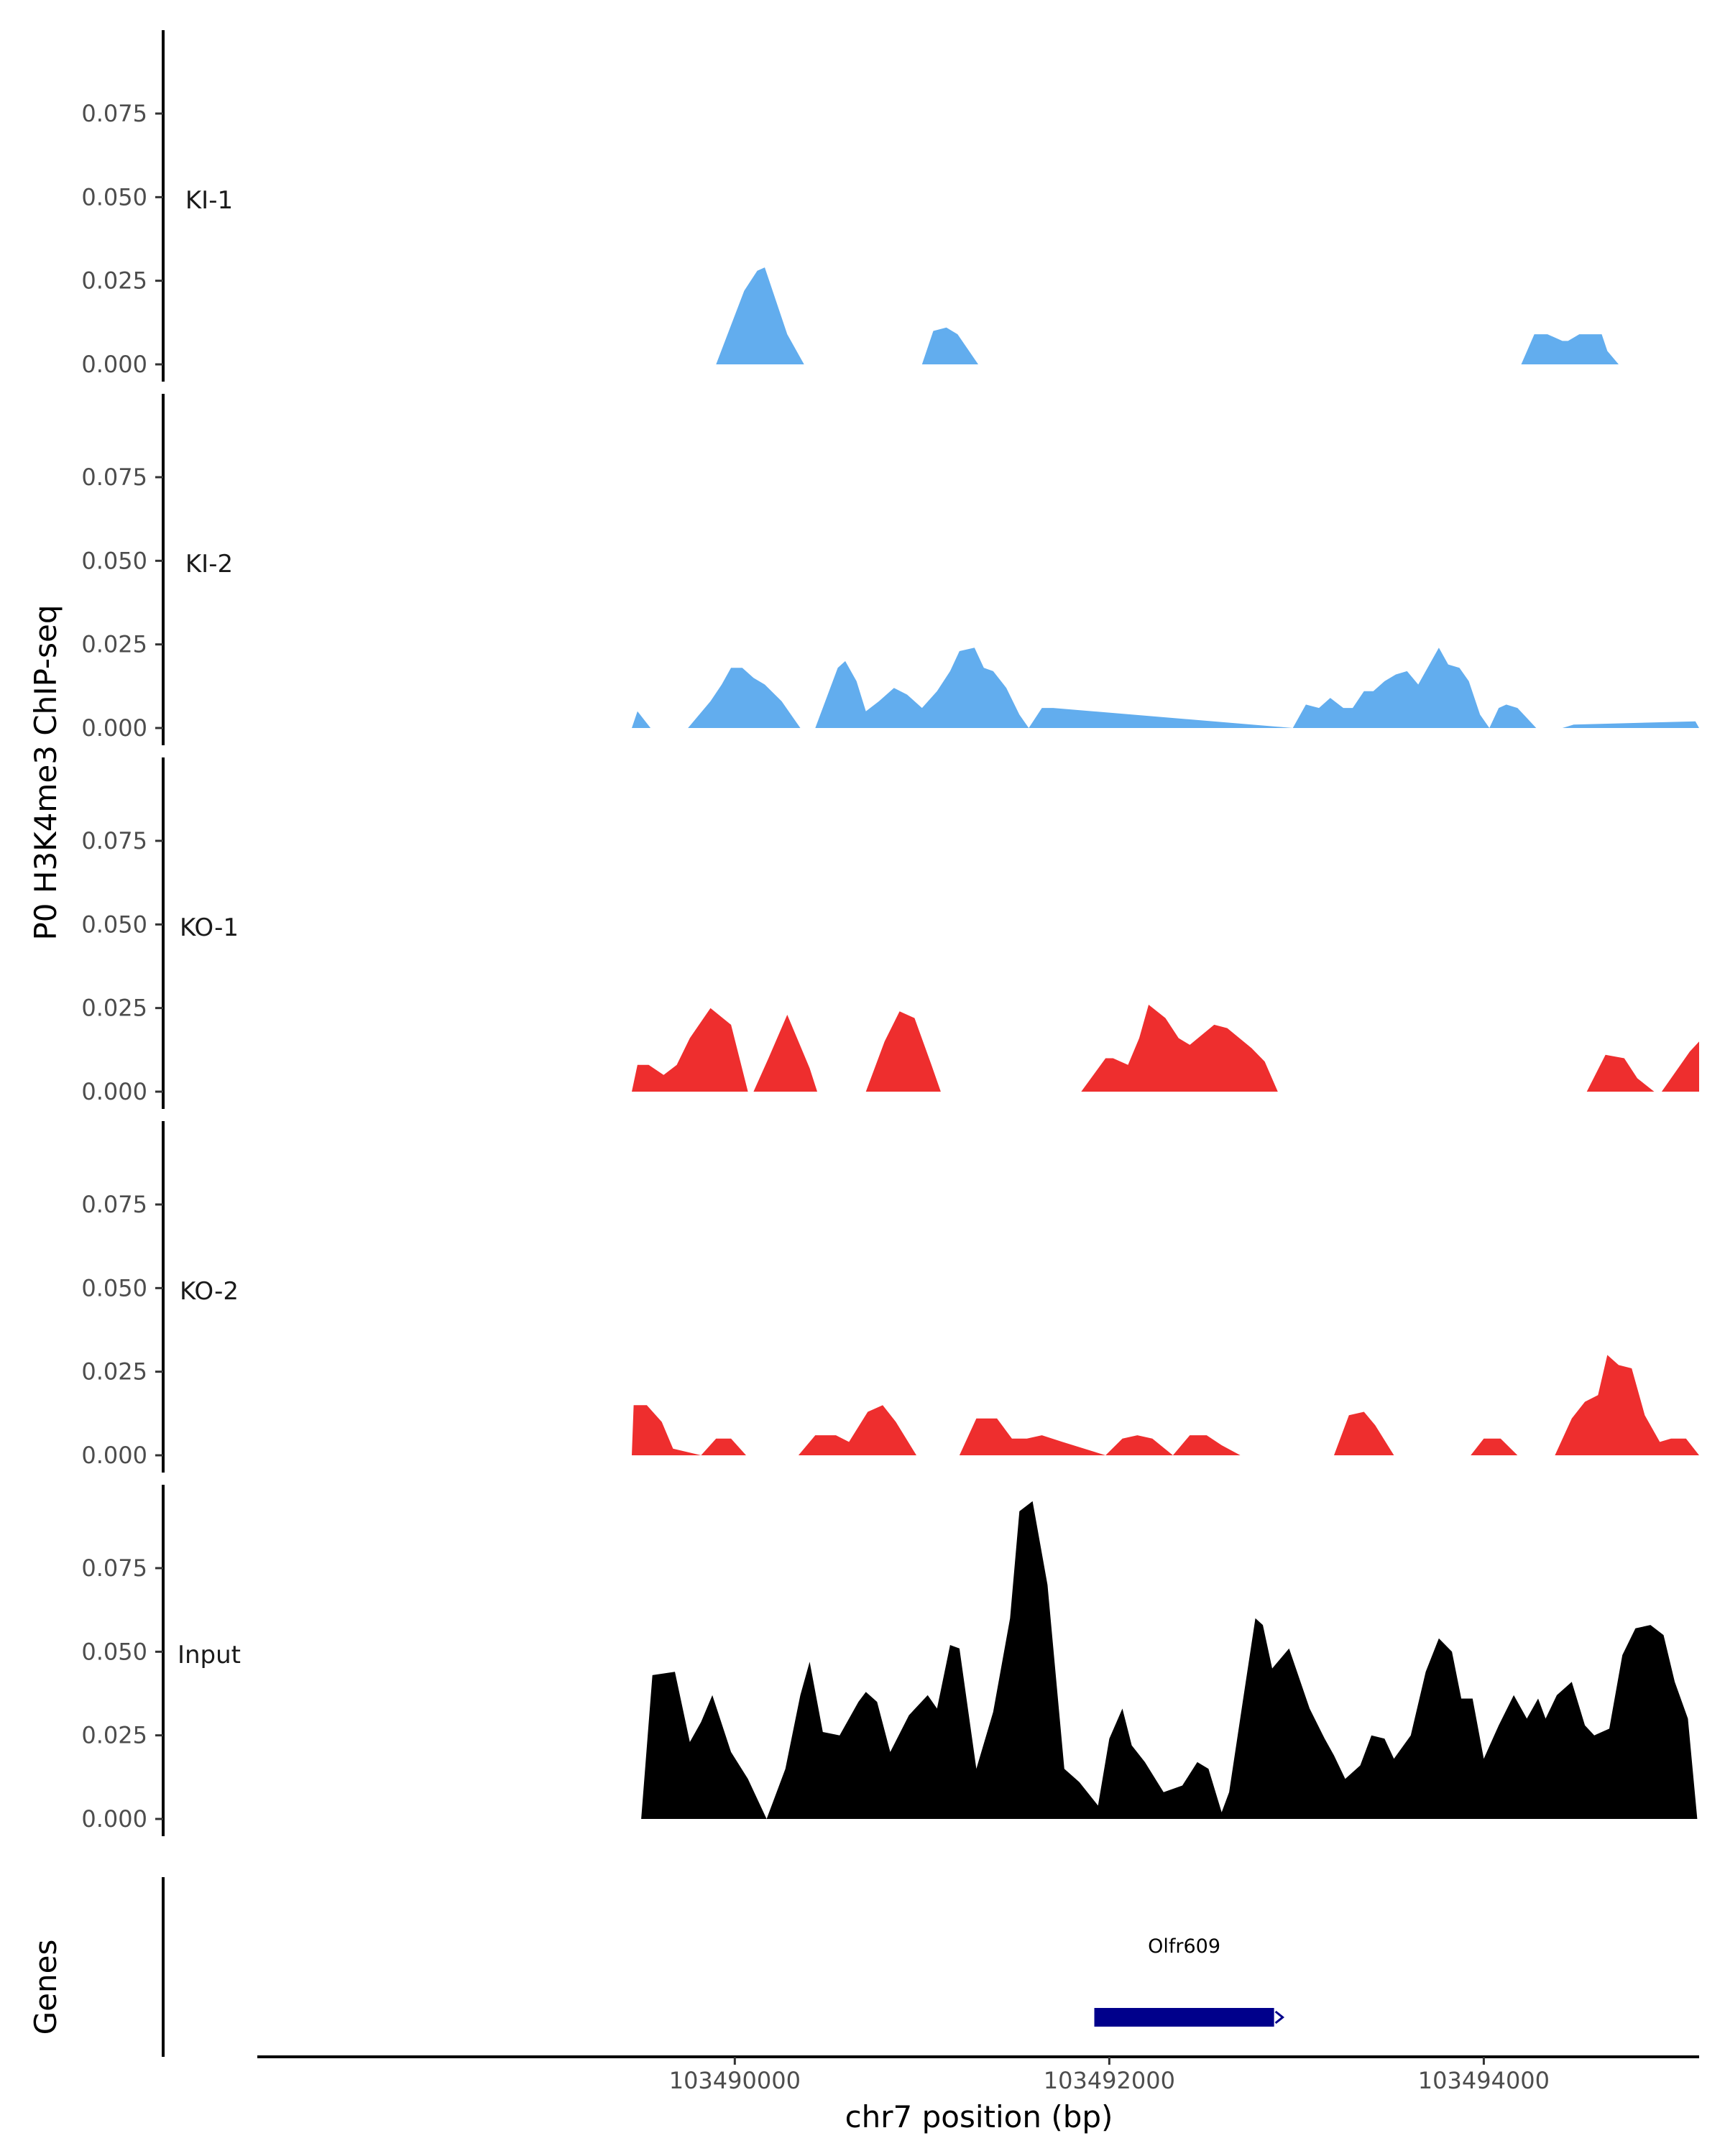 This screenshot has width=1725, height=2156. I want to click on track-label: Input, so click(209, 1655).